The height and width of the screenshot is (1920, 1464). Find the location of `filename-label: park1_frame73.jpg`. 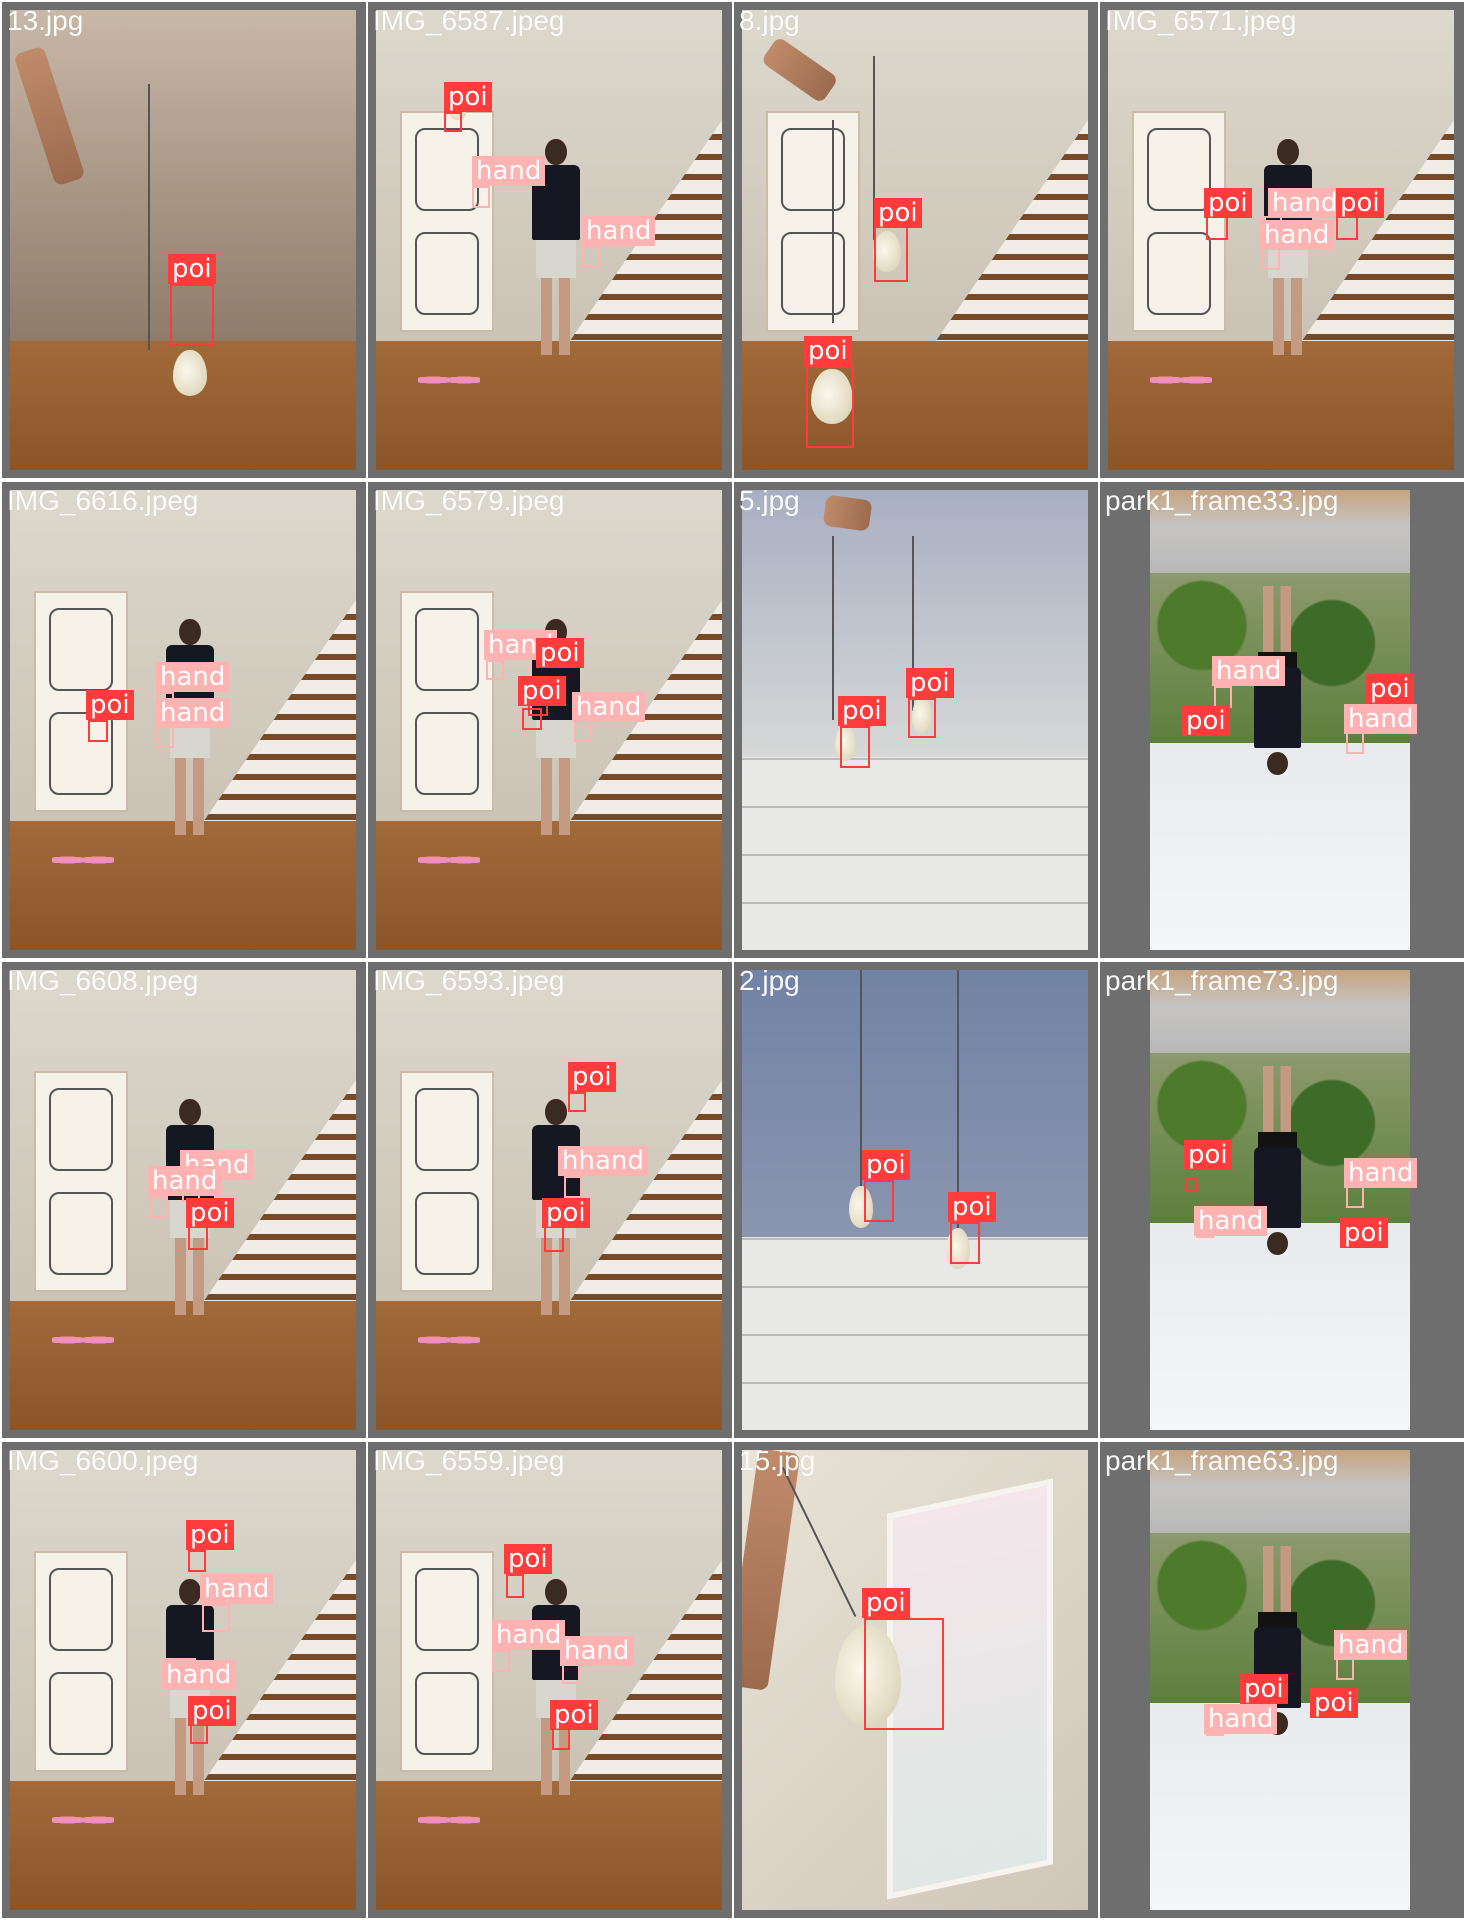

filename-label: park1_frame73.jpg is located at coordinates (1222, 980).